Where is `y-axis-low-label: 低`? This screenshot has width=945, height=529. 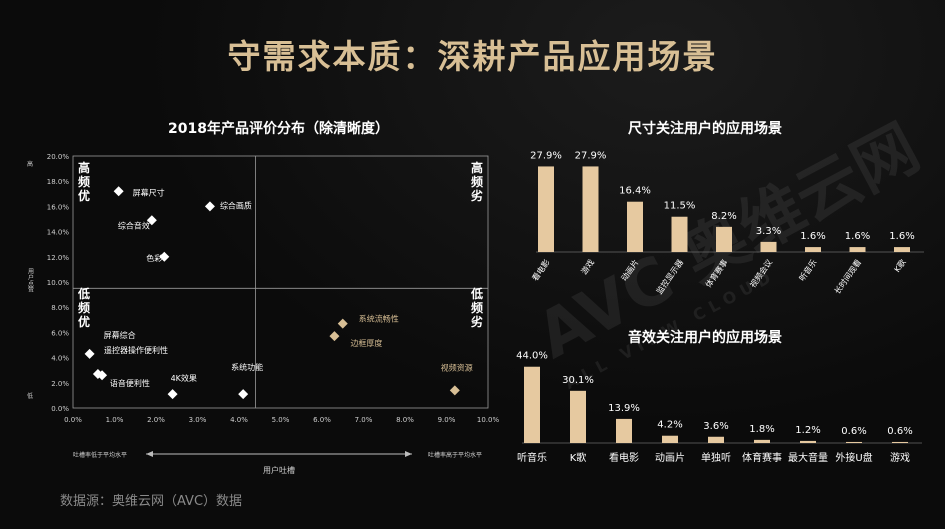
y-axis-low-label: 低 is located at coordinates (30, 396).